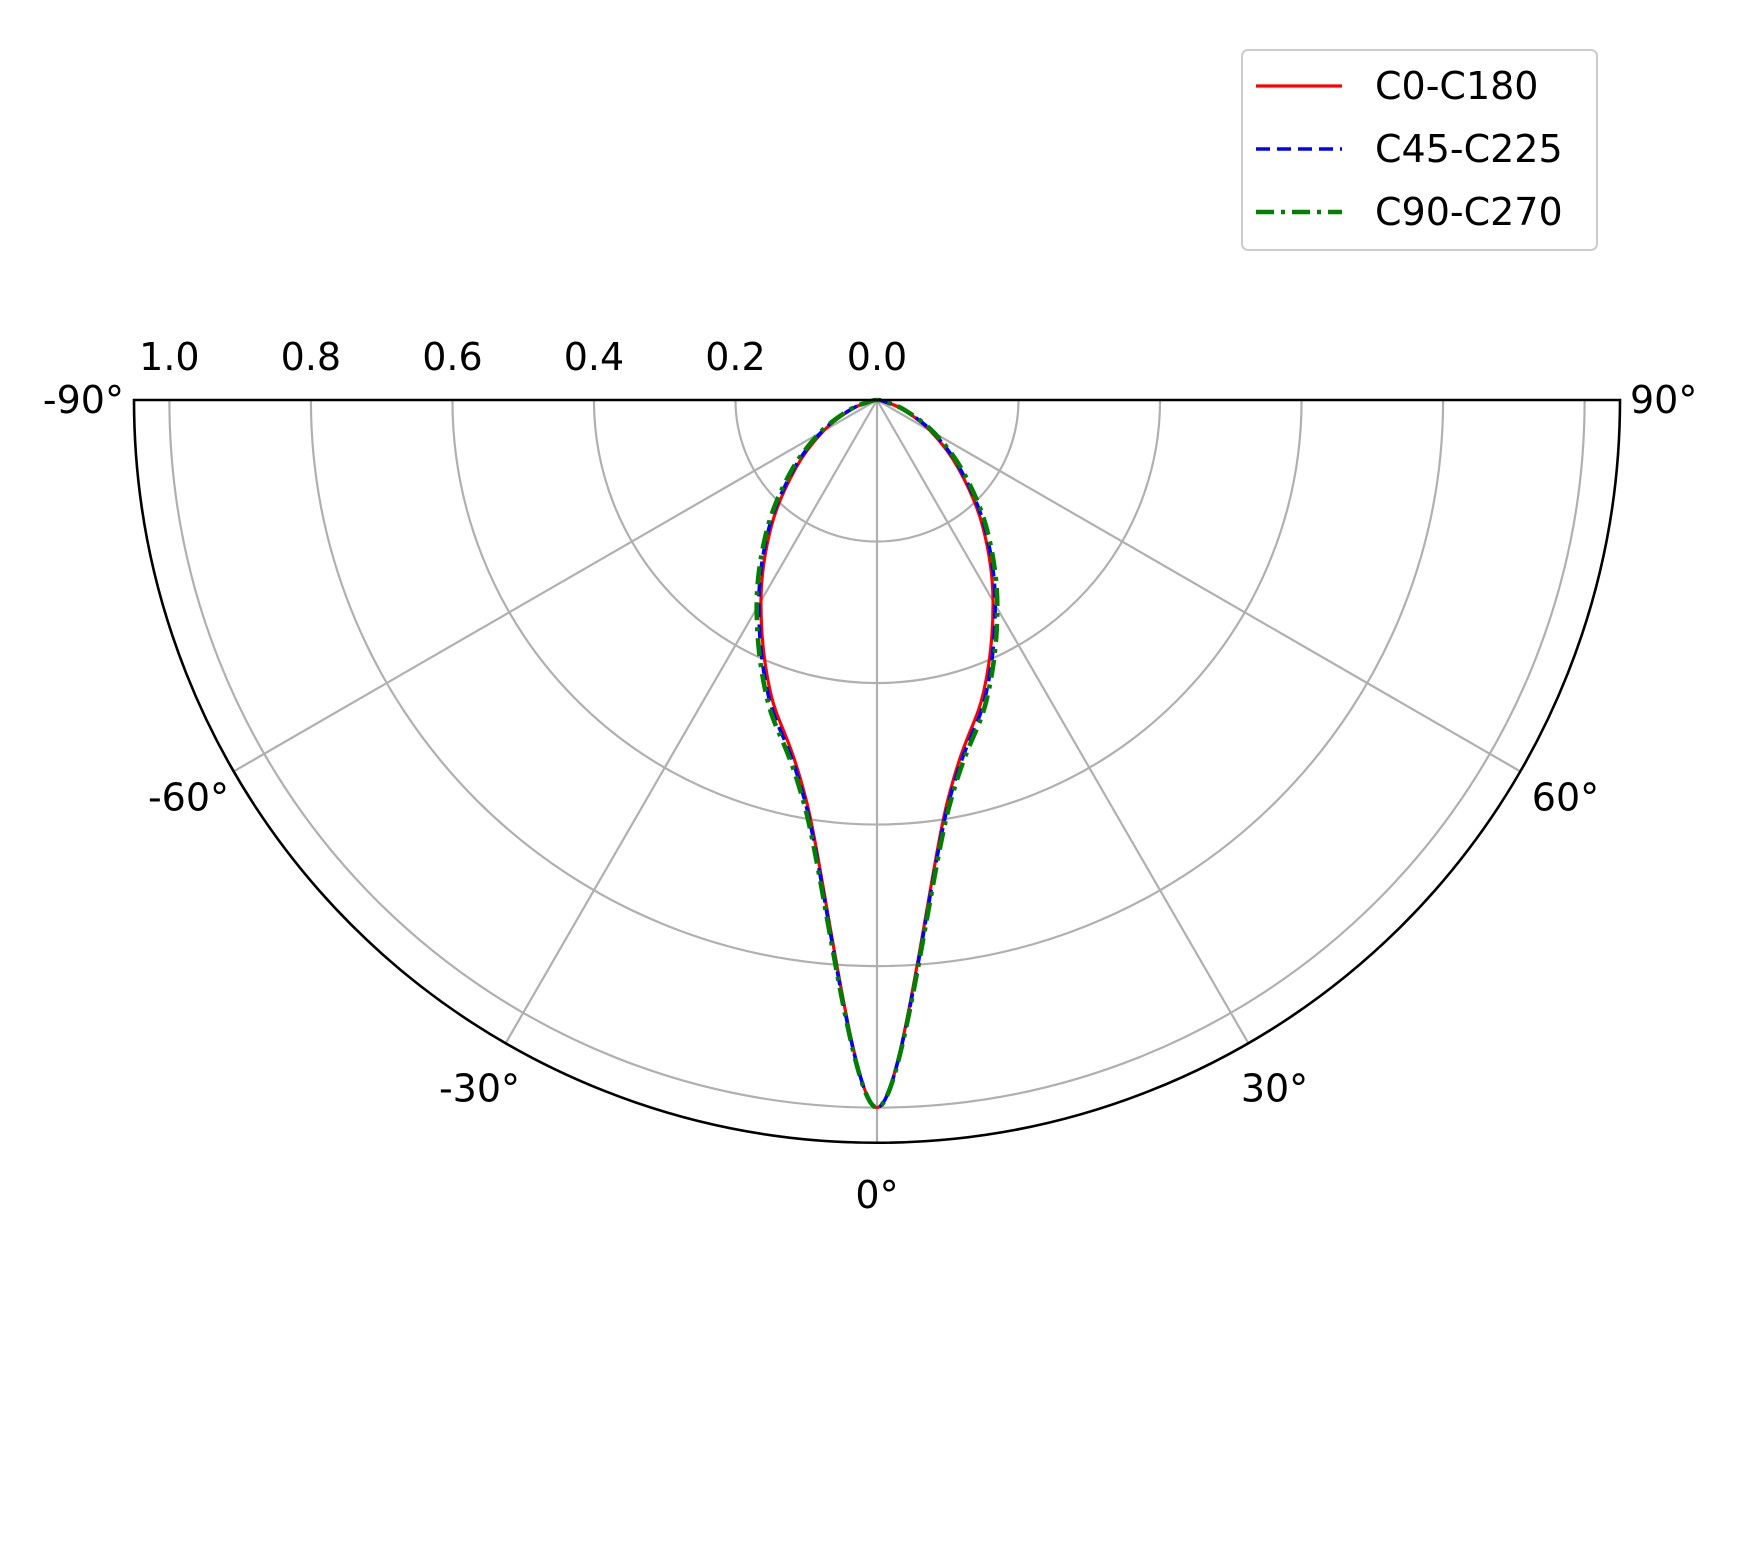 This screenshot has height=1543, width=1737. What do you see at coordinates (1469, 149) in the screenshot?
I see `legend-label: C45-C225` at bounding box center [1469, 149].